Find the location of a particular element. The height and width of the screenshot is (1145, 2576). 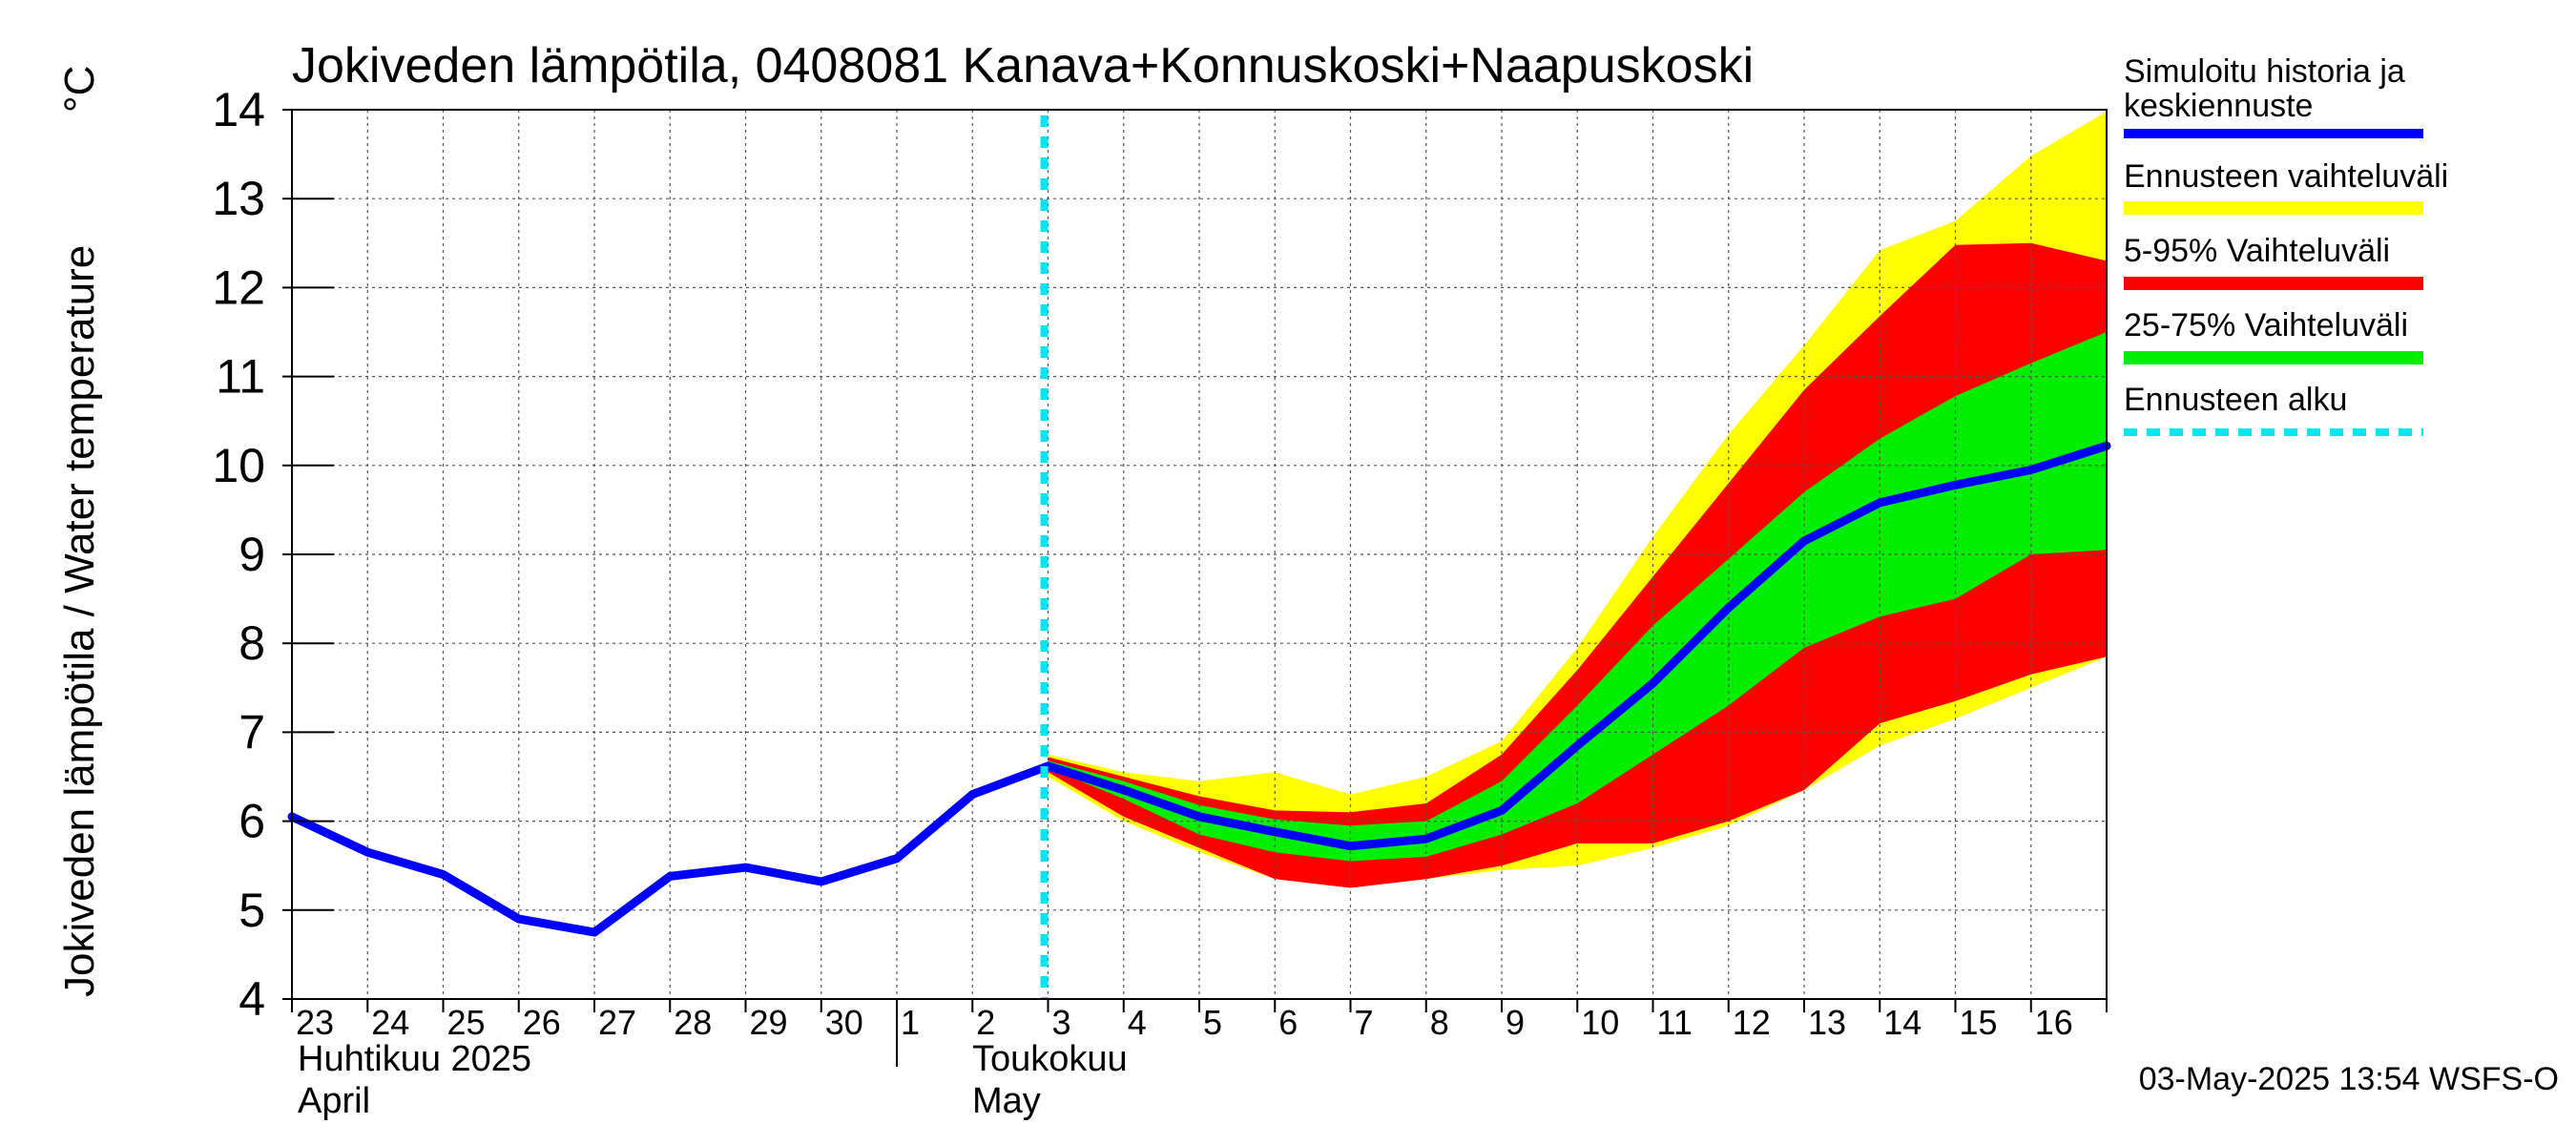

y-tick-label: 4 is located at coordinates (252, 999).